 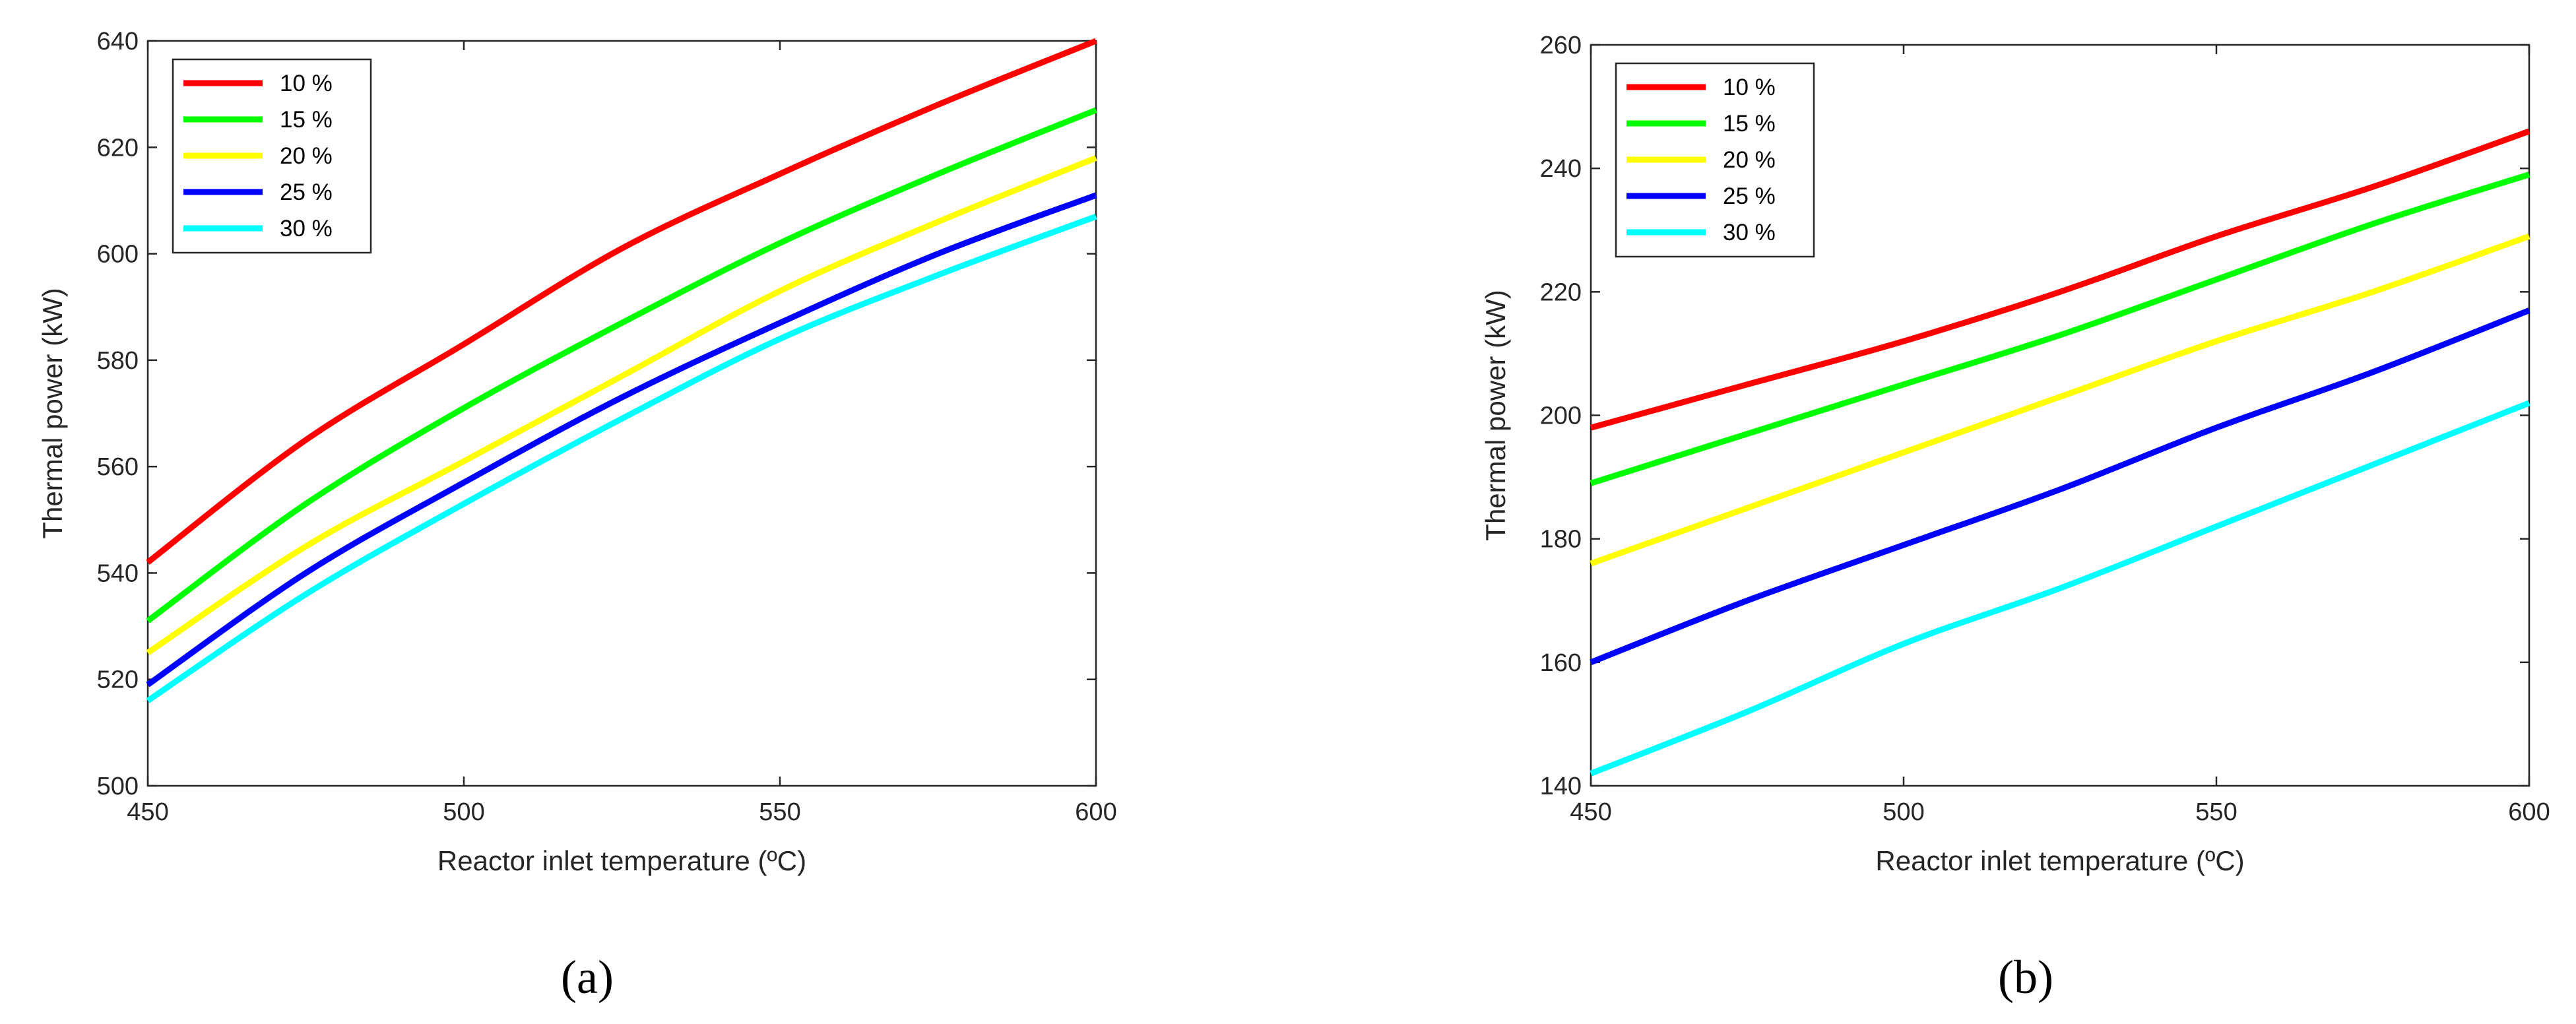 What do you see at coordinates (118, 573) in the screenshot?
I see `y-tick-label: 540` at bounding box center [118, 573].